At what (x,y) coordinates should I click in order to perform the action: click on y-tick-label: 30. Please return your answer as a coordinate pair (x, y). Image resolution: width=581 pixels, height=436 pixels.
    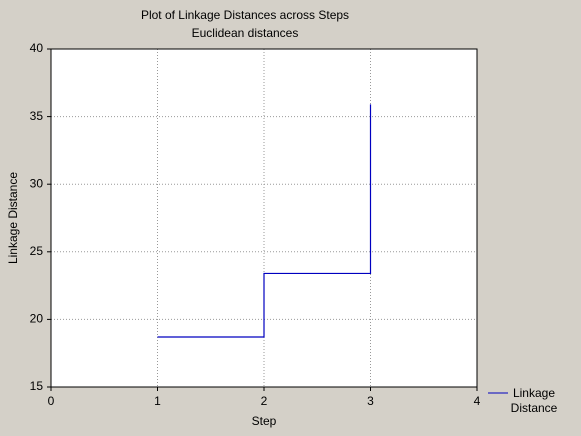
    Looking at the image, I should click on (37, 183).